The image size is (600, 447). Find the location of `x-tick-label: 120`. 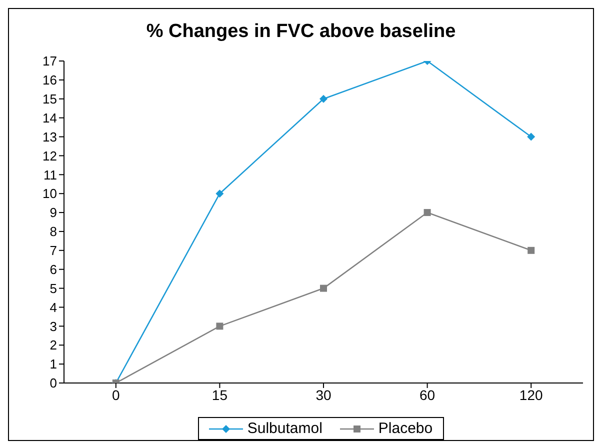

x-tick-label: 120 is located at coordinates (531, 394).